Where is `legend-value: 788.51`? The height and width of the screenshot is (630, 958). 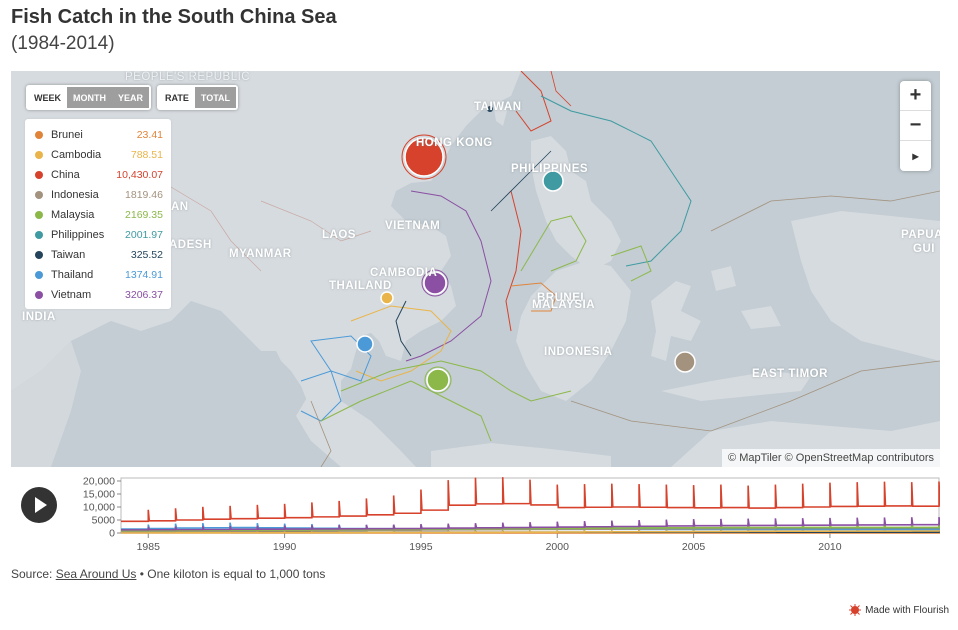
legend-value: 788.51 is located at coordinates (146, 155).